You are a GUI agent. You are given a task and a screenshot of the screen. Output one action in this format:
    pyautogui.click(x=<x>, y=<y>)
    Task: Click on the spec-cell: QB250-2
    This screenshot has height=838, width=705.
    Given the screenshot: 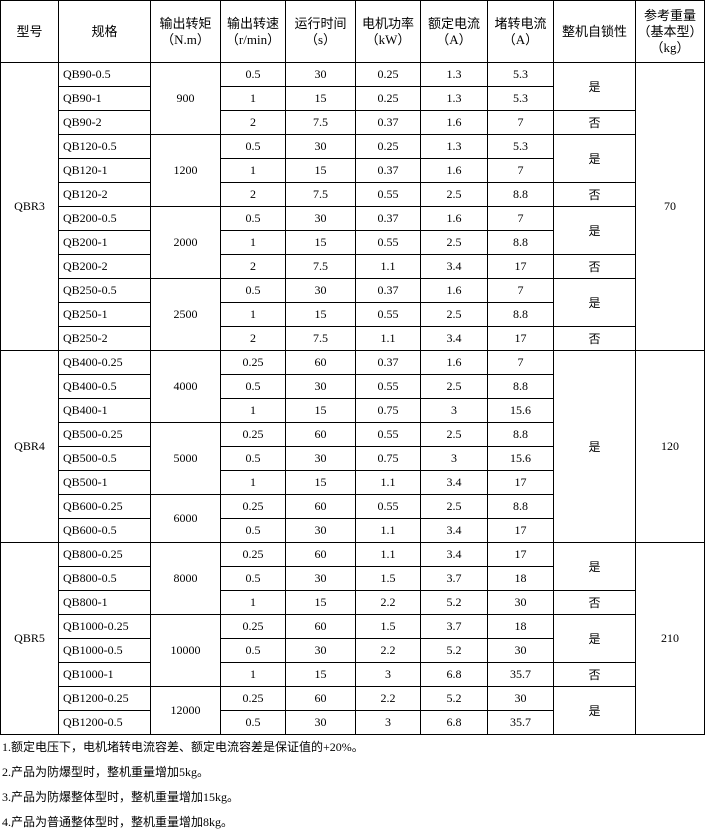 What is the action you would take?
    pyautogui.click(x=104, y=338)
    